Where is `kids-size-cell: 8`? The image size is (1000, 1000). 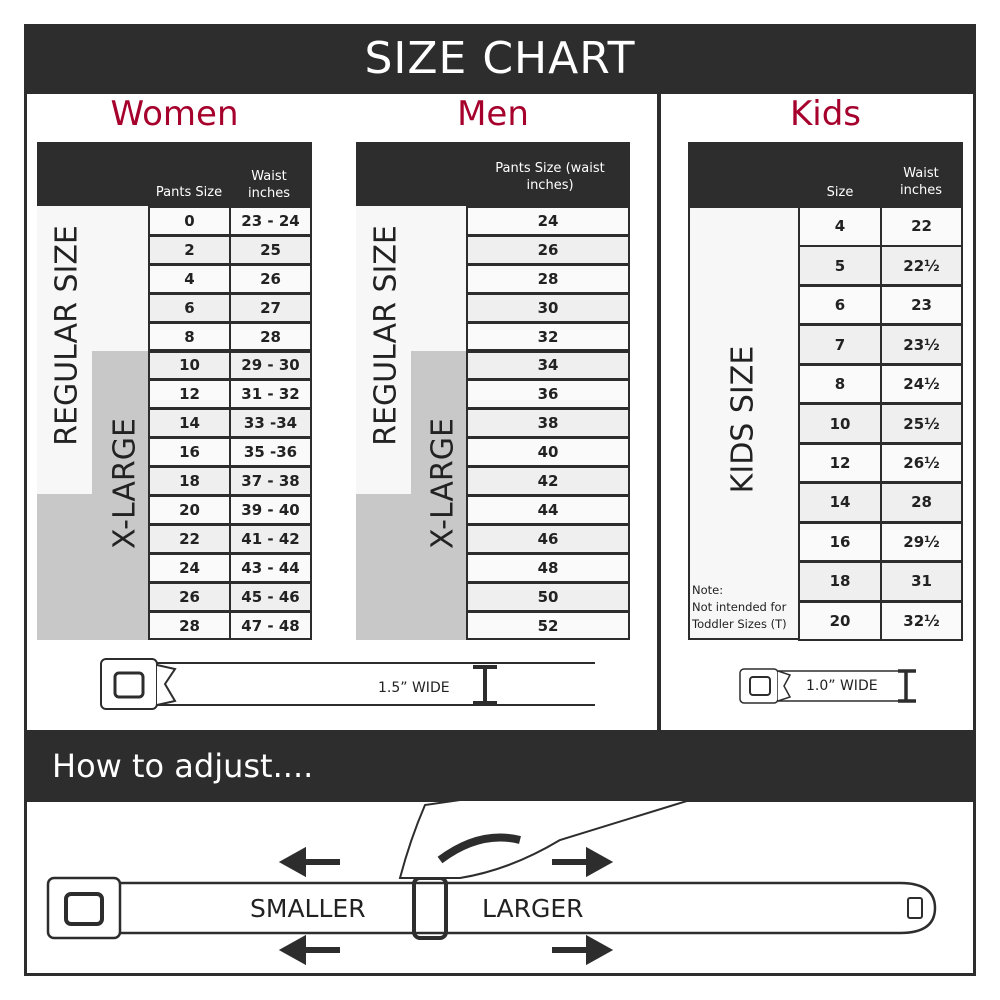
kids-size-cell: 8 is located at coordinates (840, 384).